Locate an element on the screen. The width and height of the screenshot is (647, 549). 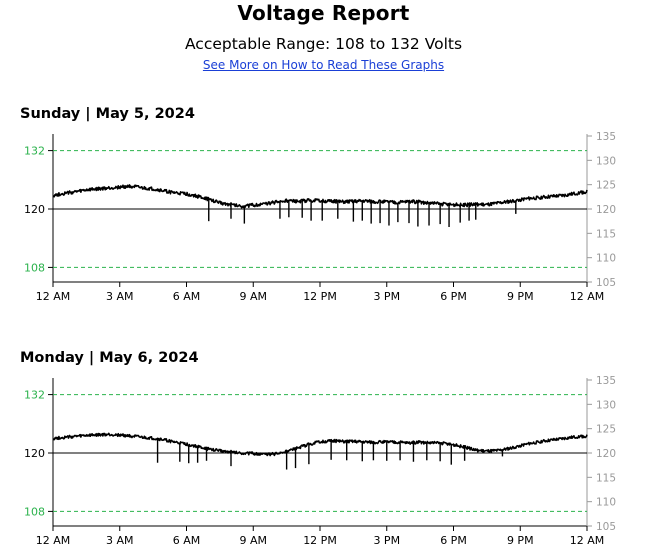
acceptable-range-subtitle: Acceptable Range: 108 to 132 Volts is located at coordinates (323, 44).